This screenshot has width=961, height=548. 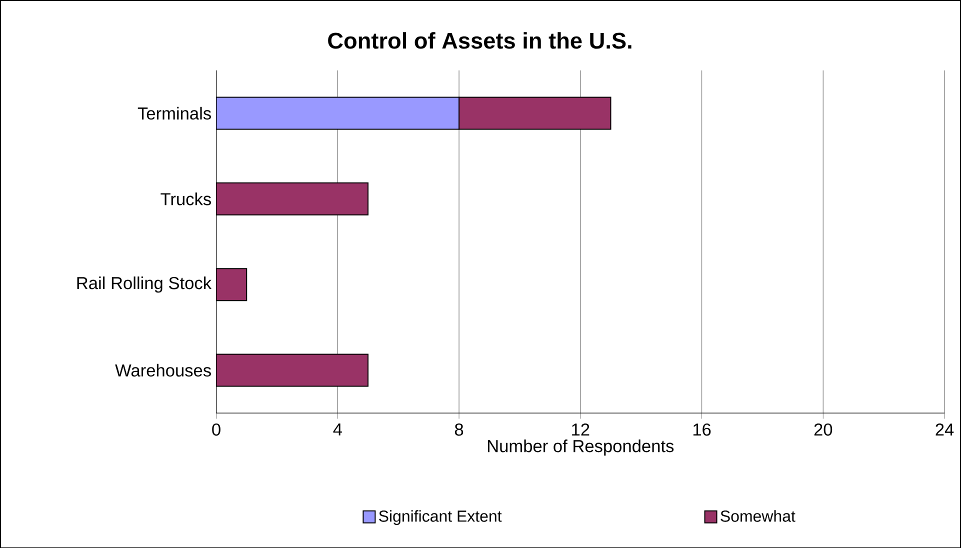 What do you see at coordinates (144, 284) in the screenshot?
I see `y-tick-label: Rail Rolling Stock` at bounding box center [144, 284].